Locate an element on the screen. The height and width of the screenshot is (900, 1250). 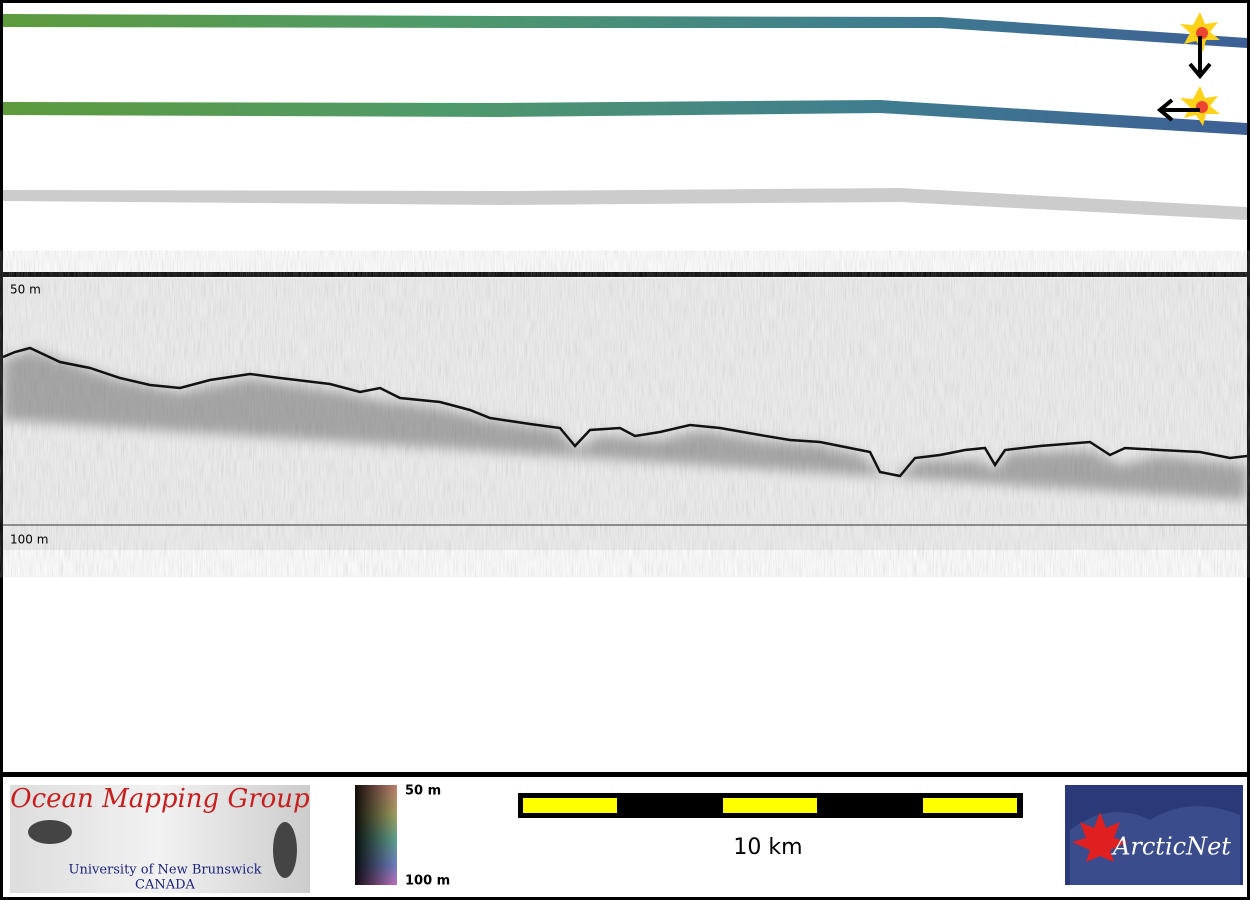
colorbar-label: 100 m is located at coordinates (427, 881).